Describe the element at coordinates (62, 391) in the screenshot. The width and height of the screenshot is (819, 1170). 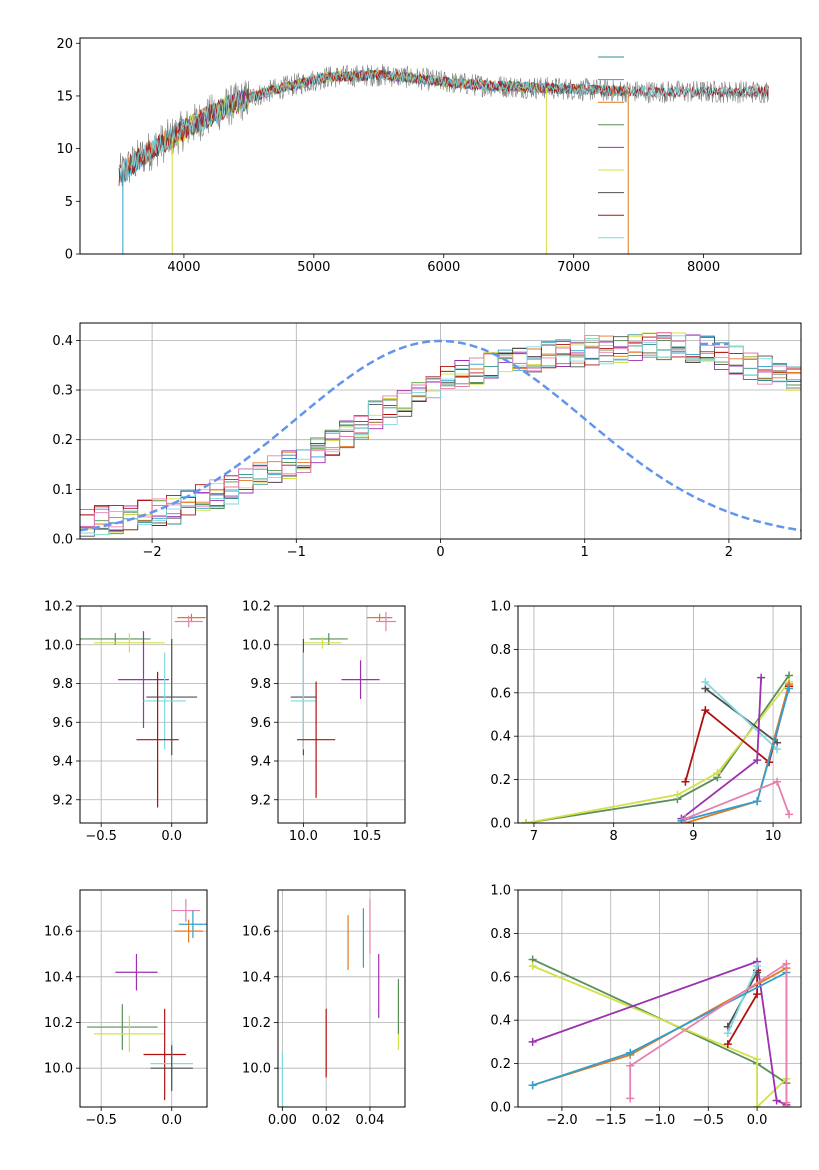
I see `y-tick-label: 0.3` at that location.